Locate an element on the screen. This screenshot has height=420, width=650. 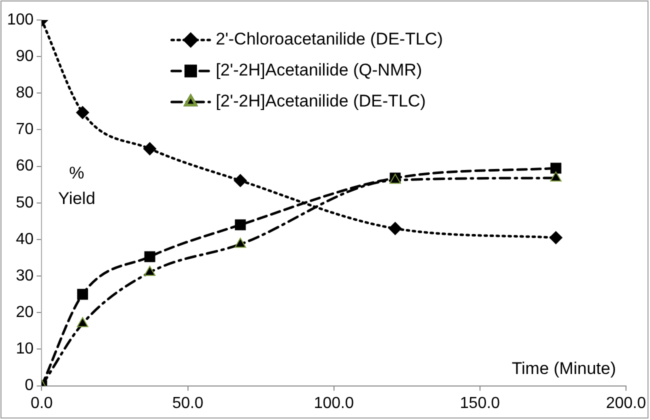
y-tick-label: 60 is located at coordinates (25, 166).